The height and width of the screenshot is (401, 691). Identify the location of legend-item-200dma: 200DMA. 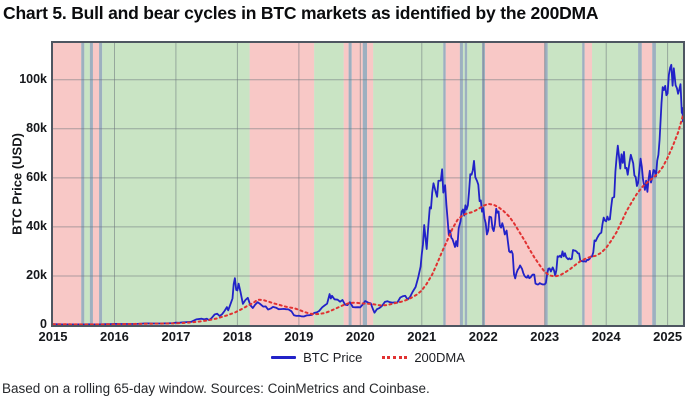
(423, 357).